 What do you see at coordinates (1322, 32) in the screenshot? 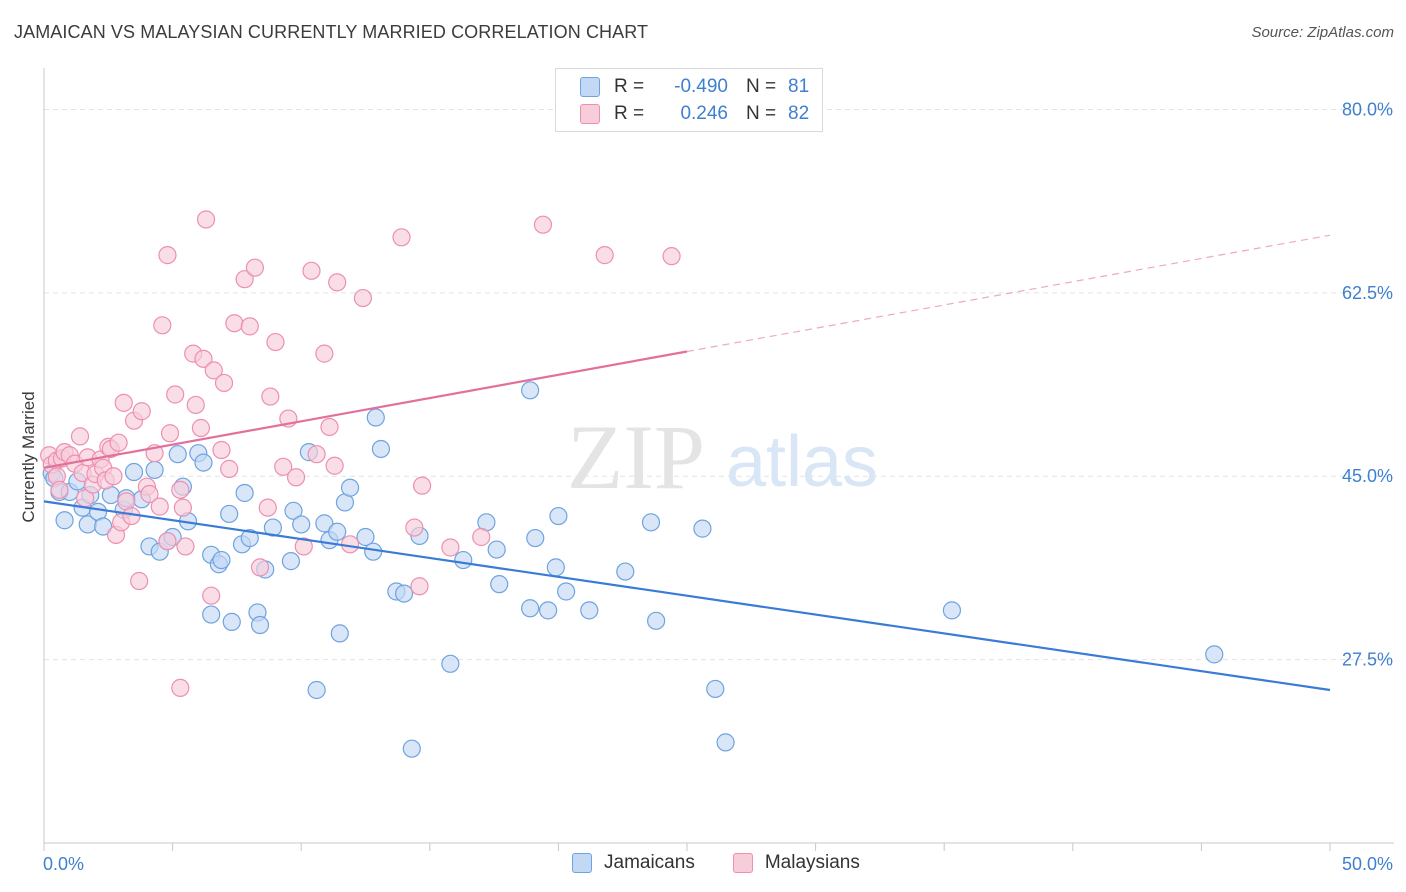
I see `source-label: Source: ZipAtlas.com` at bounding box center [1322, 32].